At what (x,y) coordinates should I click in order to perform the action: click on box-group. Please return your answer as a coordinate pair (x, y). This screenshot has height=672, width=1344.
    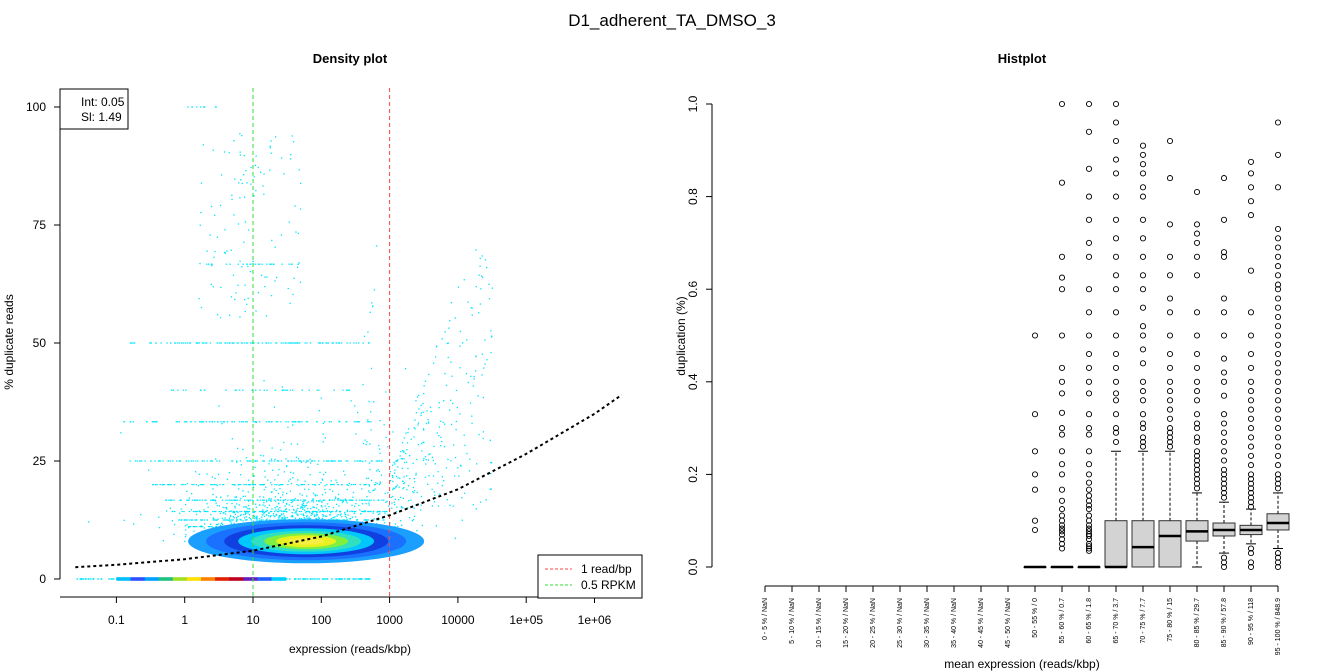
    Looking at the image, I should click on (1224, 373).